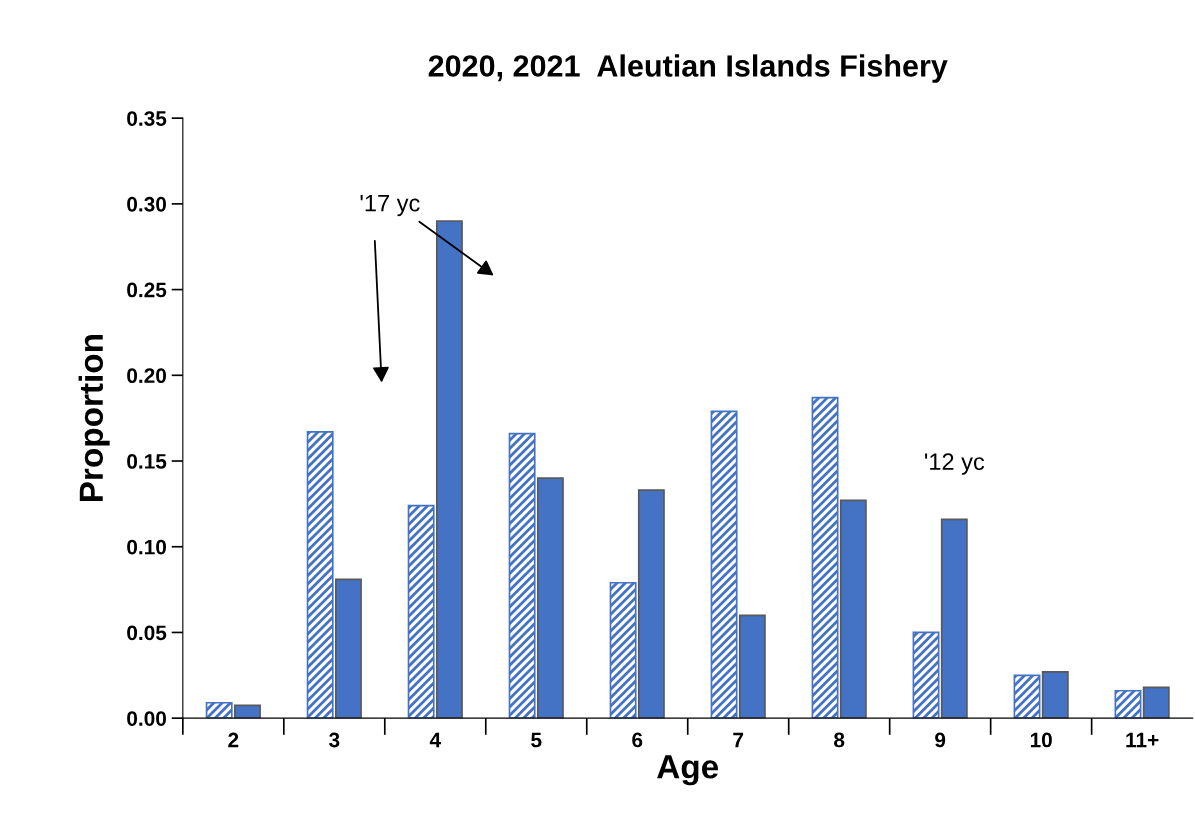 Image resolution: width=1195 pixels, height=838 pixels. What do you see at coordinates (637, 740) in the screenshot?
I see `x-tick-label: 6` at bounding box center [637, 740].